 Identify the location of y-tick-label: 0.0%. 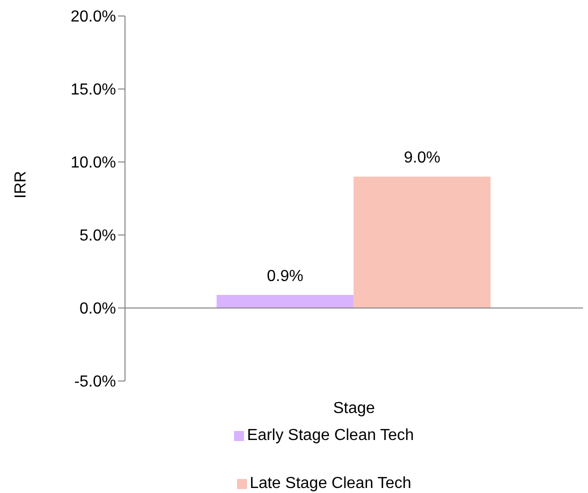
(98, 309).